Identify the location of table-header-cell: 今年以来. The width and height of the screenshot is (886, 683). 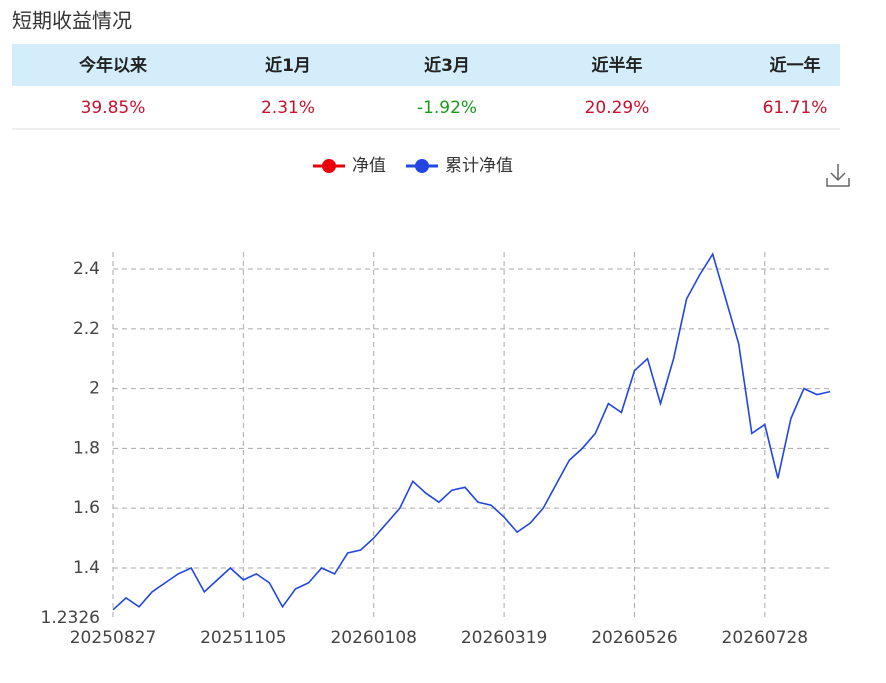
(113, 65).